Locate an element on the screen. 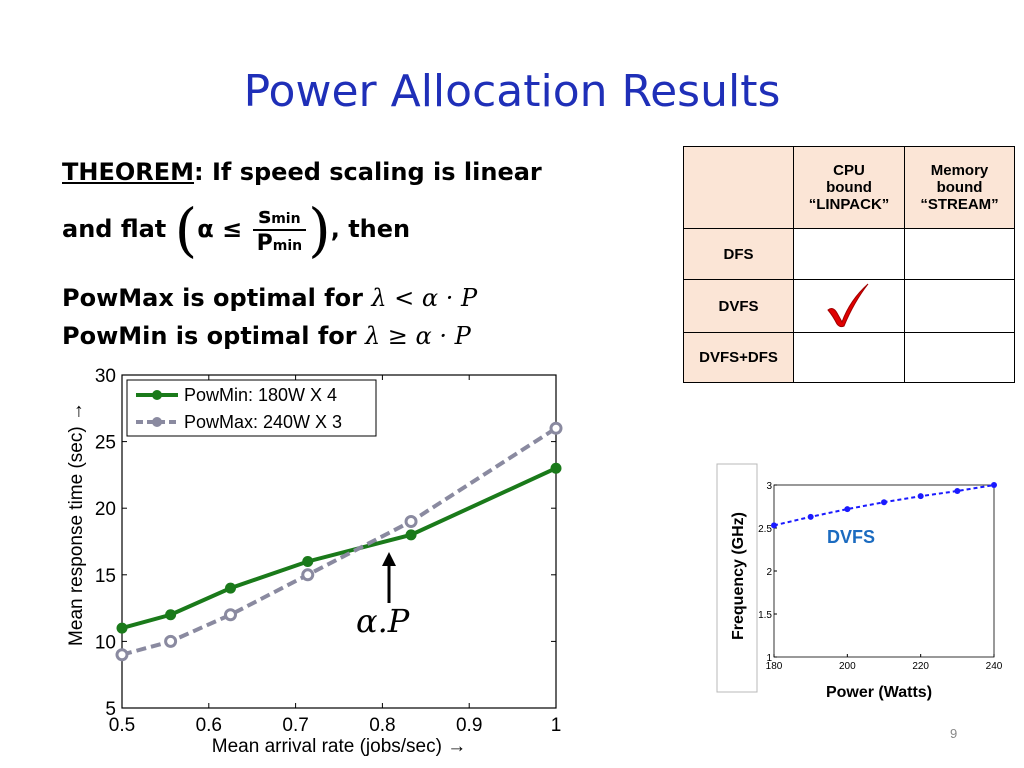 The image size is (1024, 768). legend-label-powmax: PowMax: 240W X 3 is located at coordinates (263, 422).